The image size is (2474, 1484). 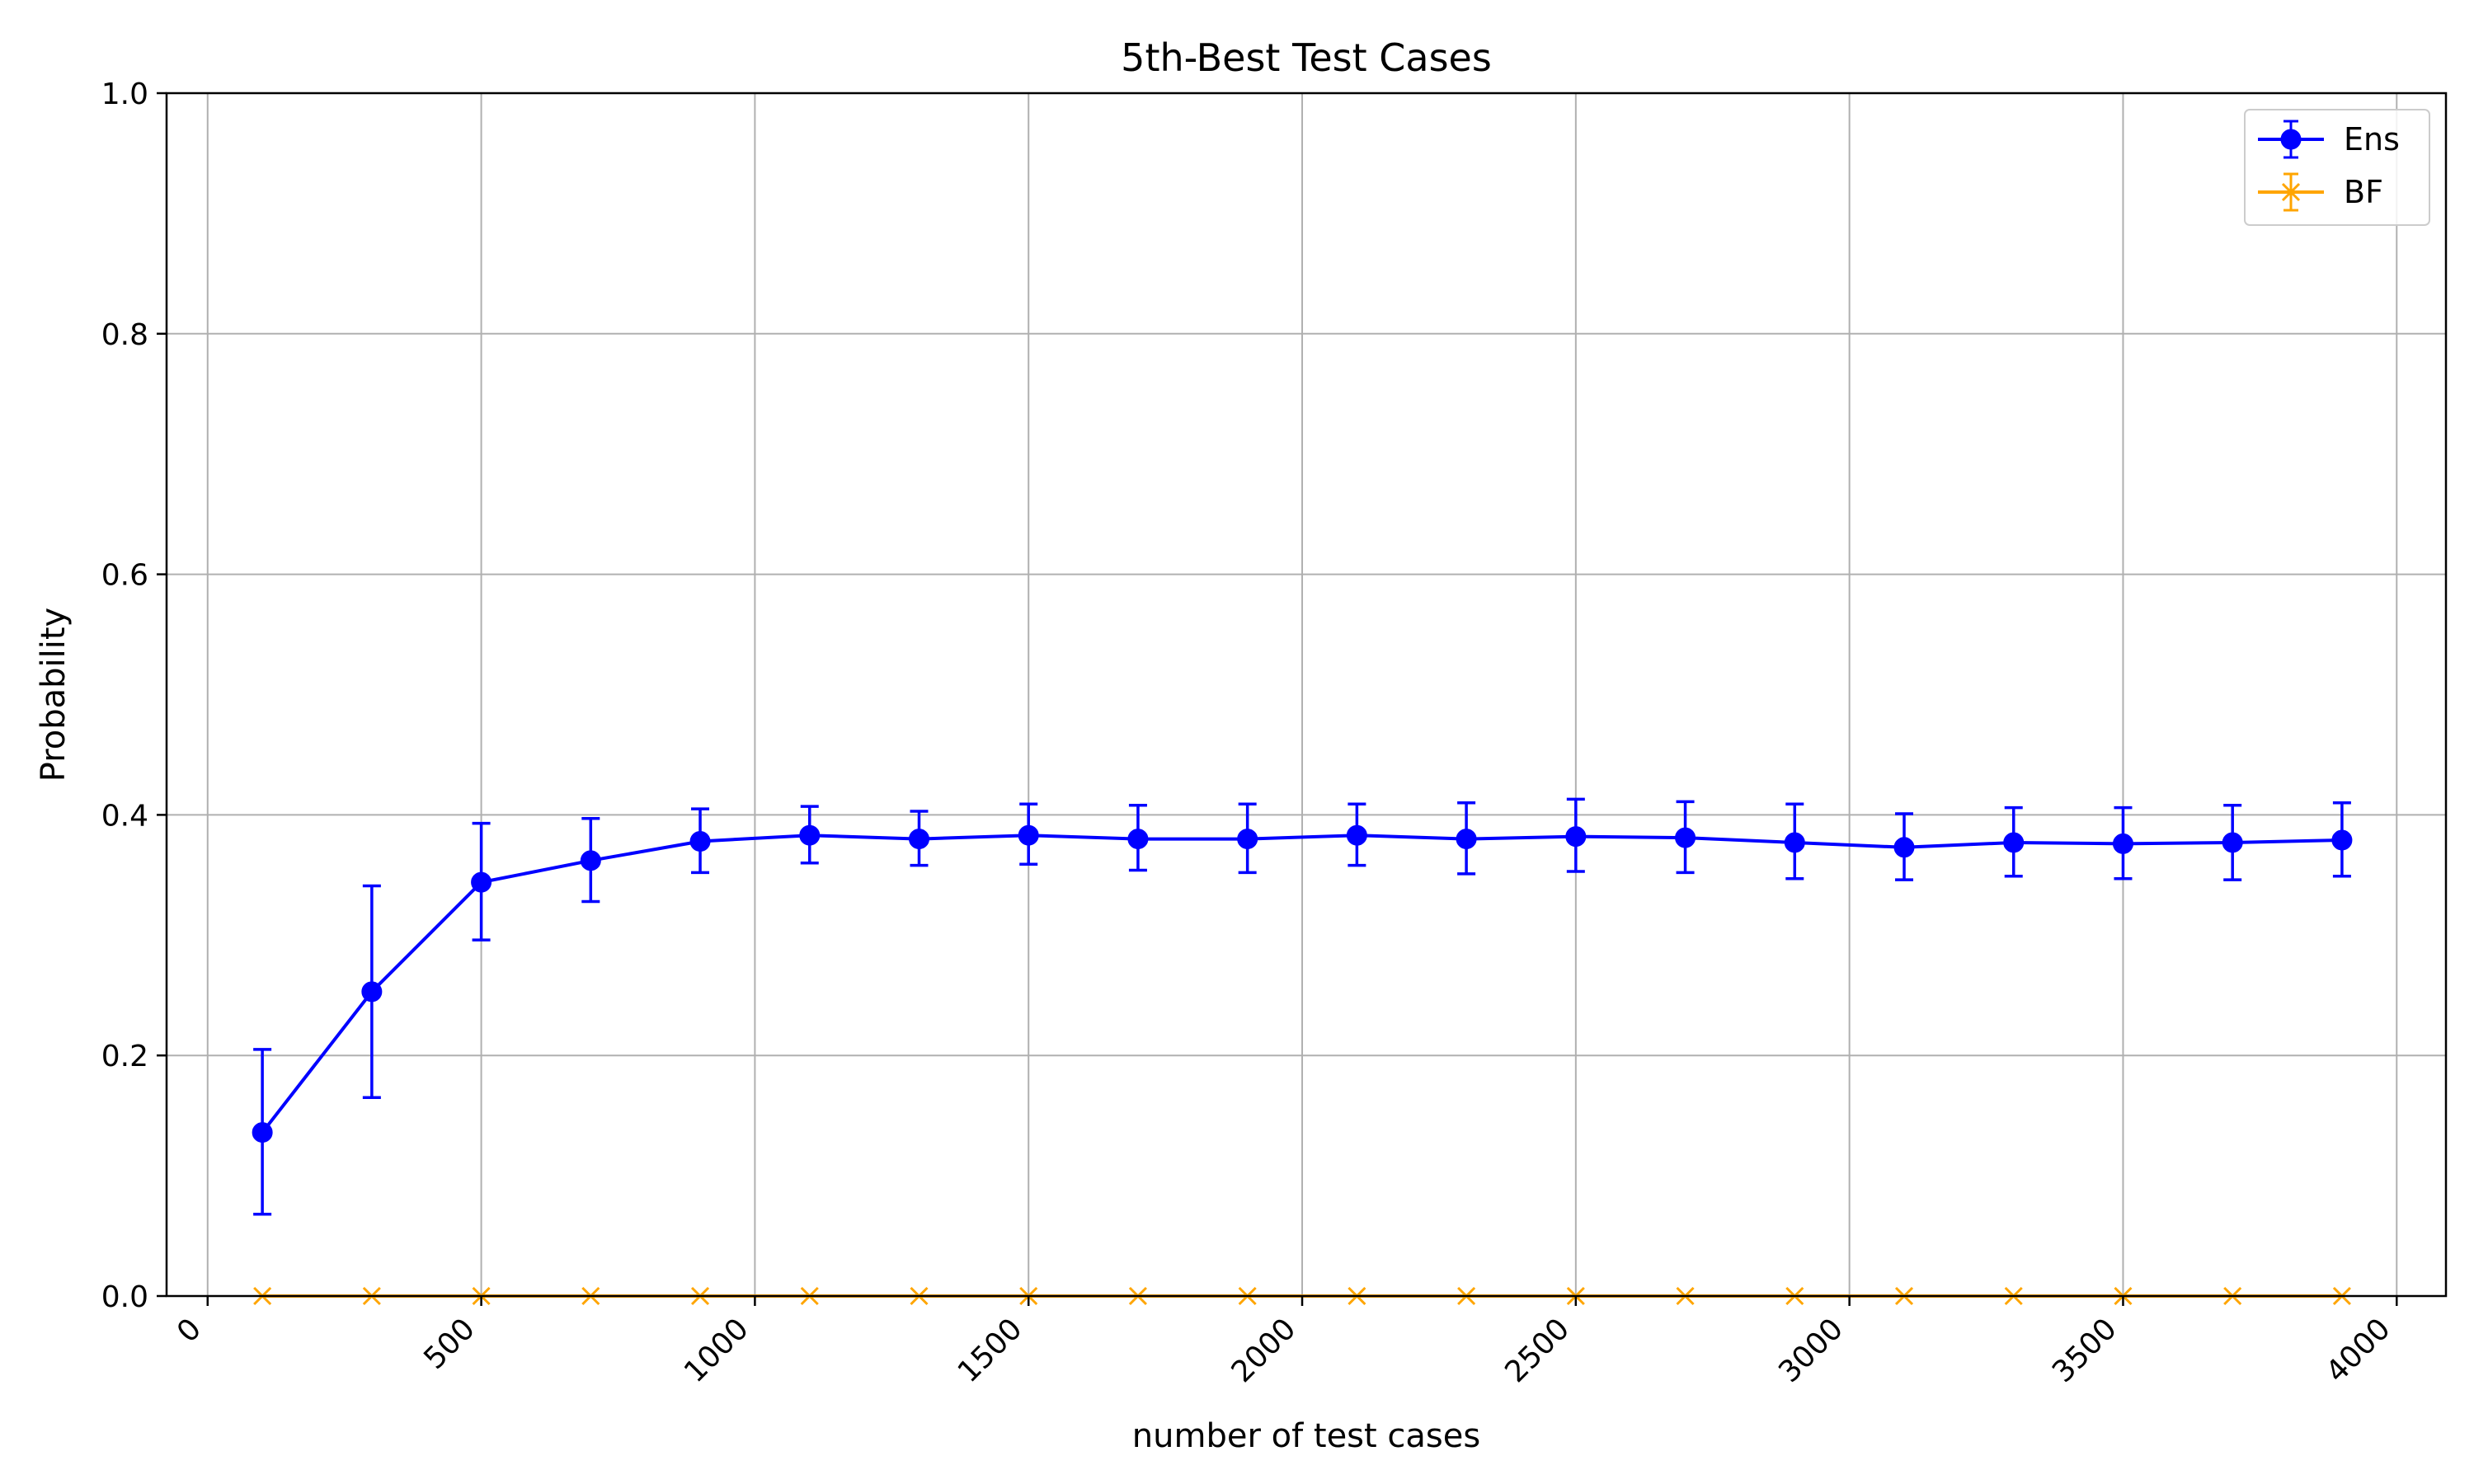 What do you see at coordinates (2291, 192) in the screenshot?
I see `legend-marker-bf` at bounding box center [2291, 192].